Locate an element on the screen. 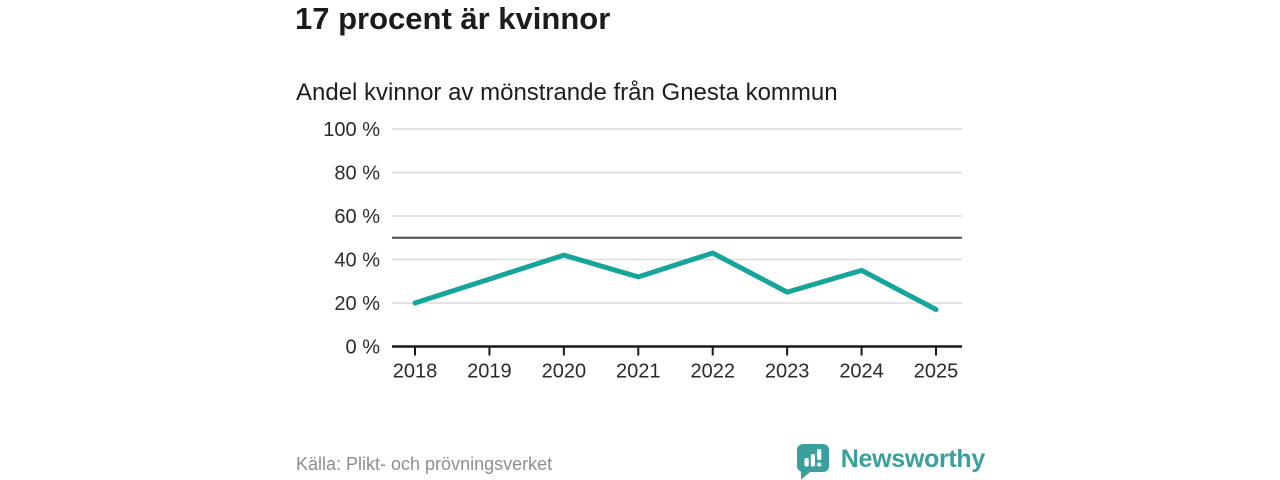 This screenshot has height=480, width=1280. y-tick-label: 80 % is located at coordinates (357, 174).